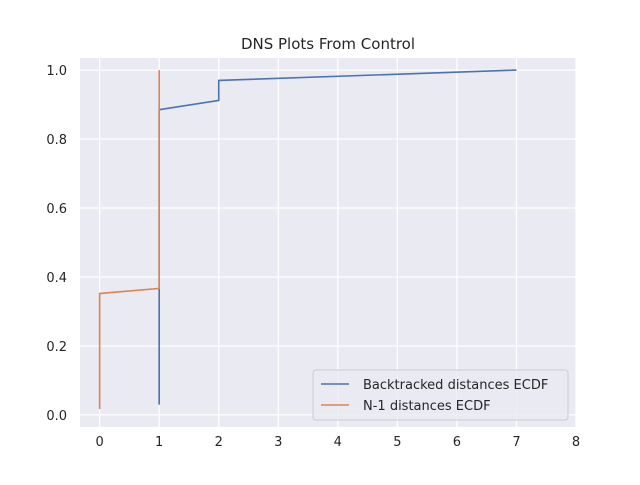 The height and width of the screenshot is (485, 640). Describe the element at coordinates (576, 442) in the screenshot. I see `x-tick-label: 8` at that location.